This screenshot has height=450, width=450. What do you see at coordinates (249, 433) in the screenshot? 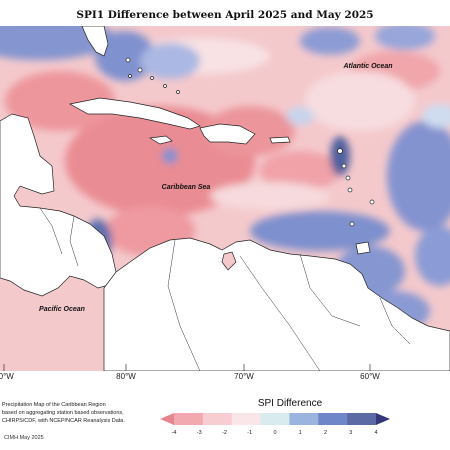
I see `legend-tick-label: -1` at bounding box center [249, 433].